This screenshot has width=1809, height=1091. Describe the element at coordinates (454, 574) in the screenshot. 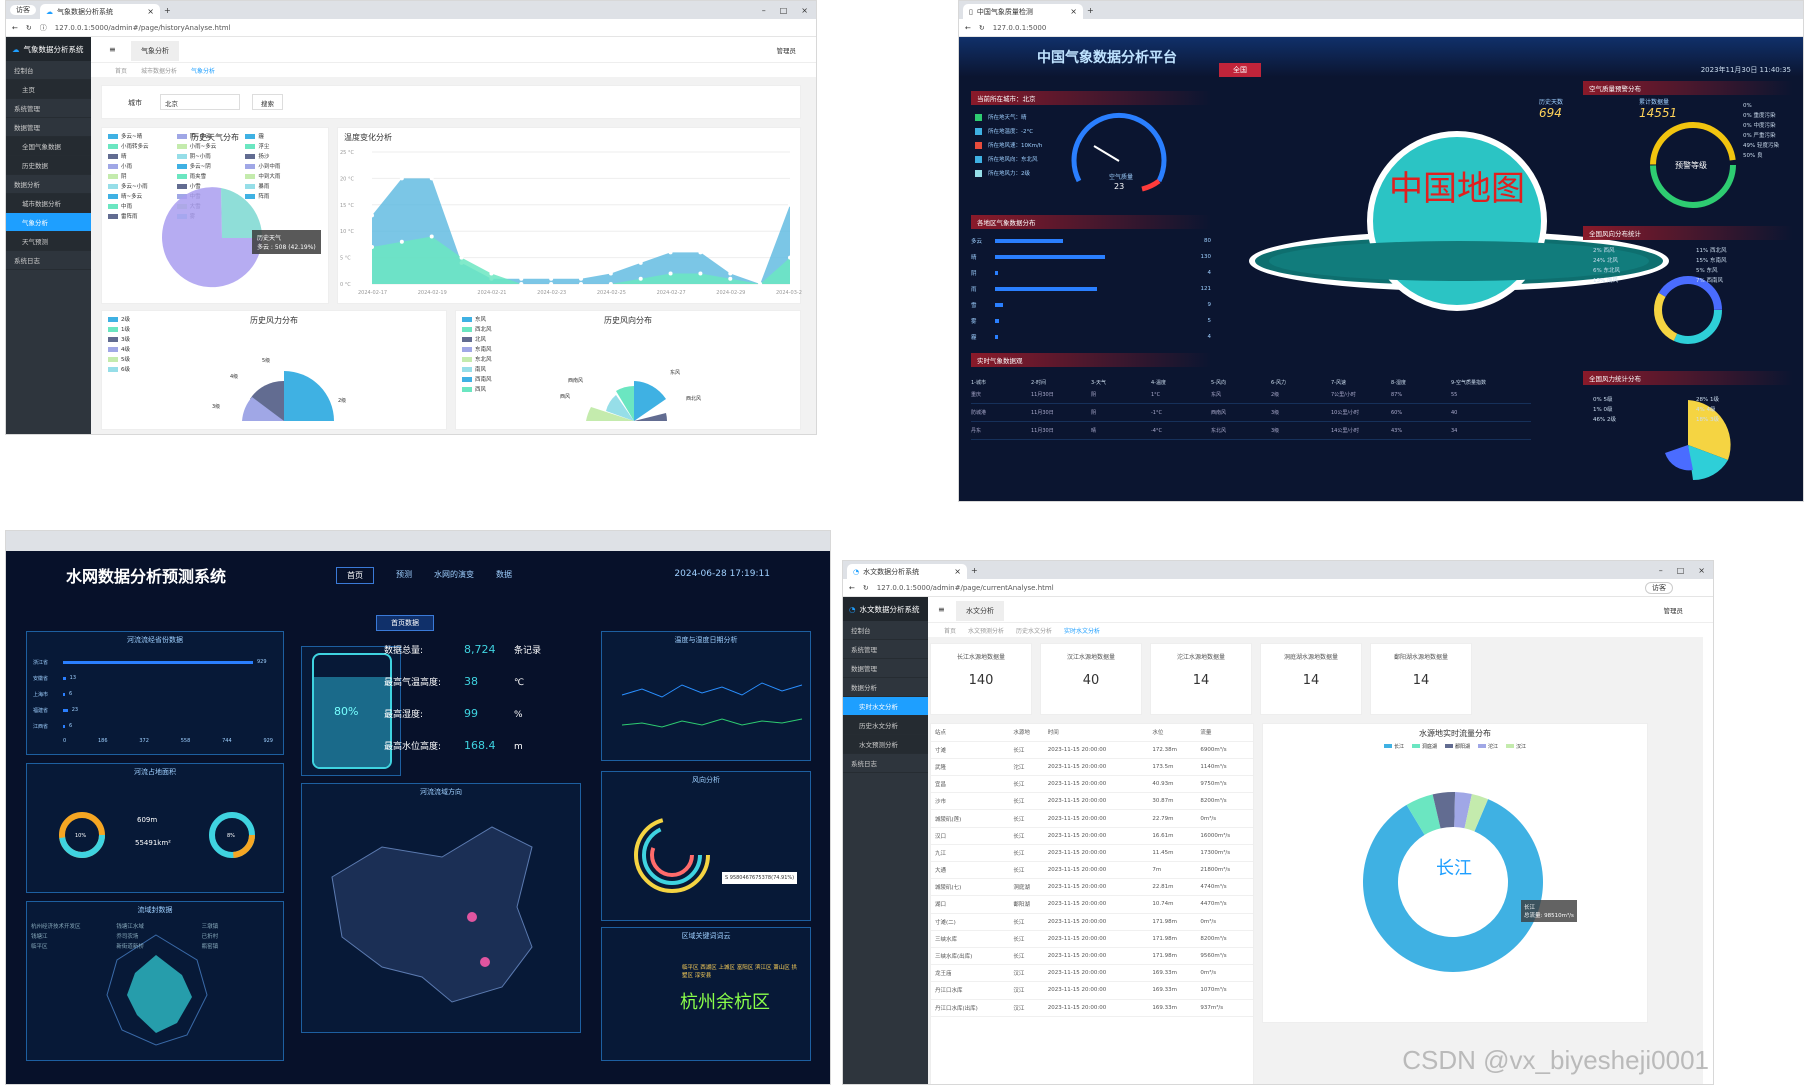

I see `nav-2: 水网的演变` at that location.